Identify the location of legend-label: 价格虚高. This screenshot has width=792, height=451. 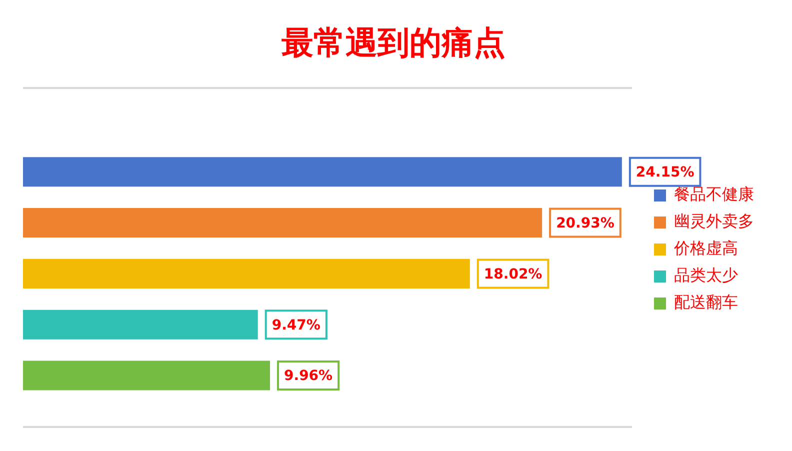
(705, 248).